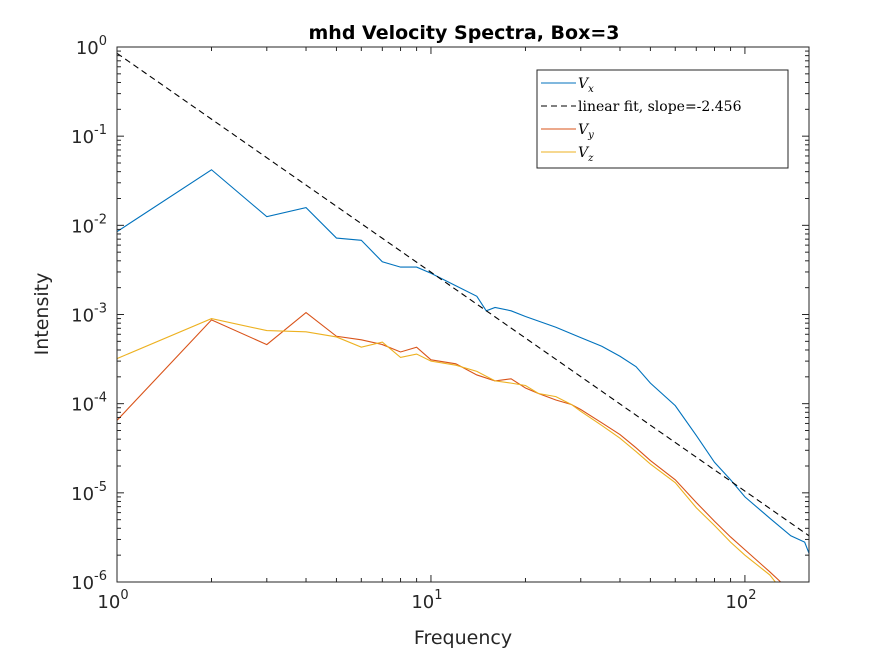 Image resolution: width=894 pixels, height=652 pixels. I want to click on legend: Vx linear fit, slope=-2.456 Vy Vz, so click(662, 119).